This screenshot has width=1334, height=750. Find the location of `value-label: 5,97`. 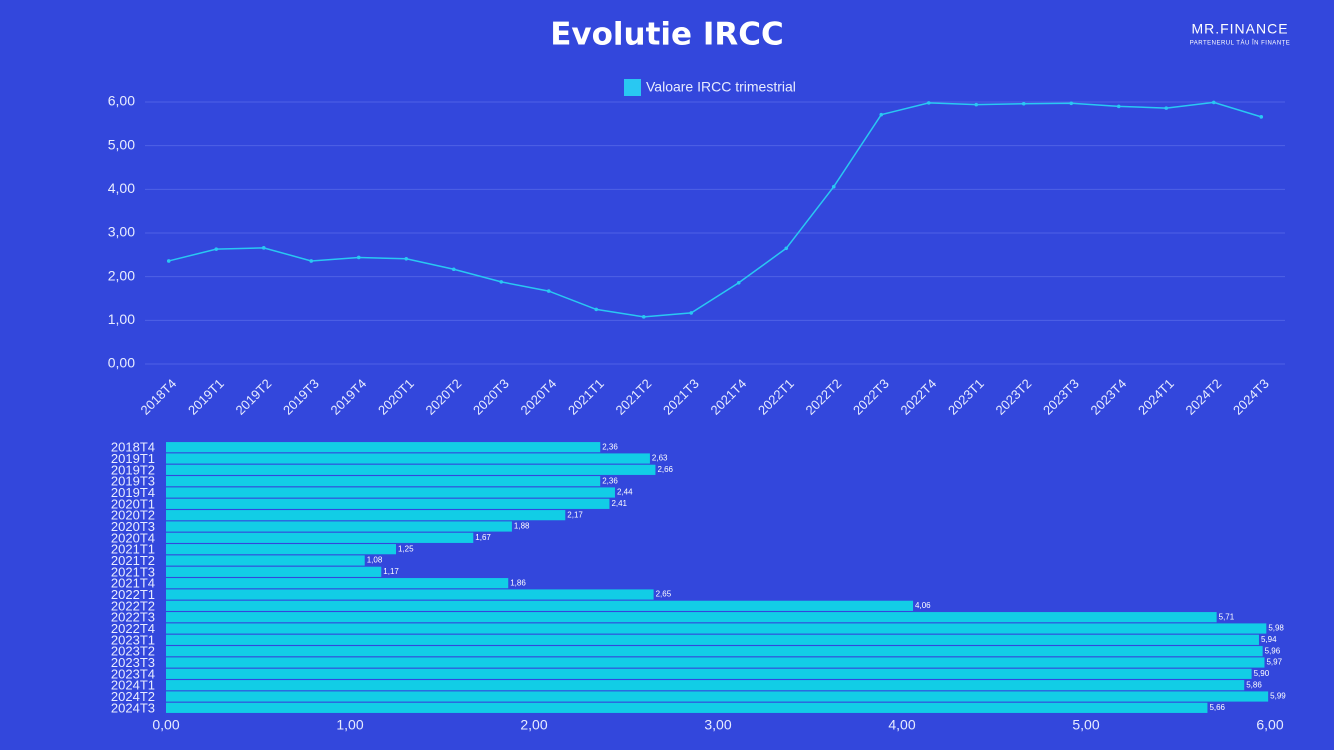

value-label: 5,97 is located at coordinates (1274, 662).